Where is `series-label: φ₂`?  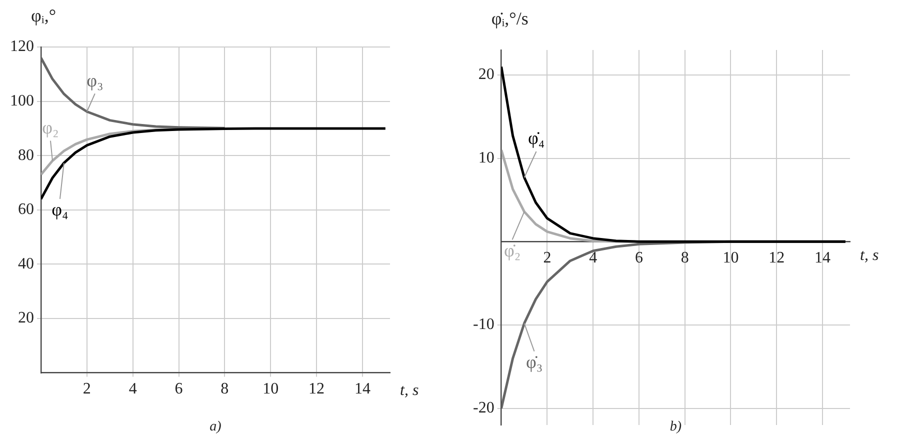 series-label: φ₂ is located at coordinates (50, 127).